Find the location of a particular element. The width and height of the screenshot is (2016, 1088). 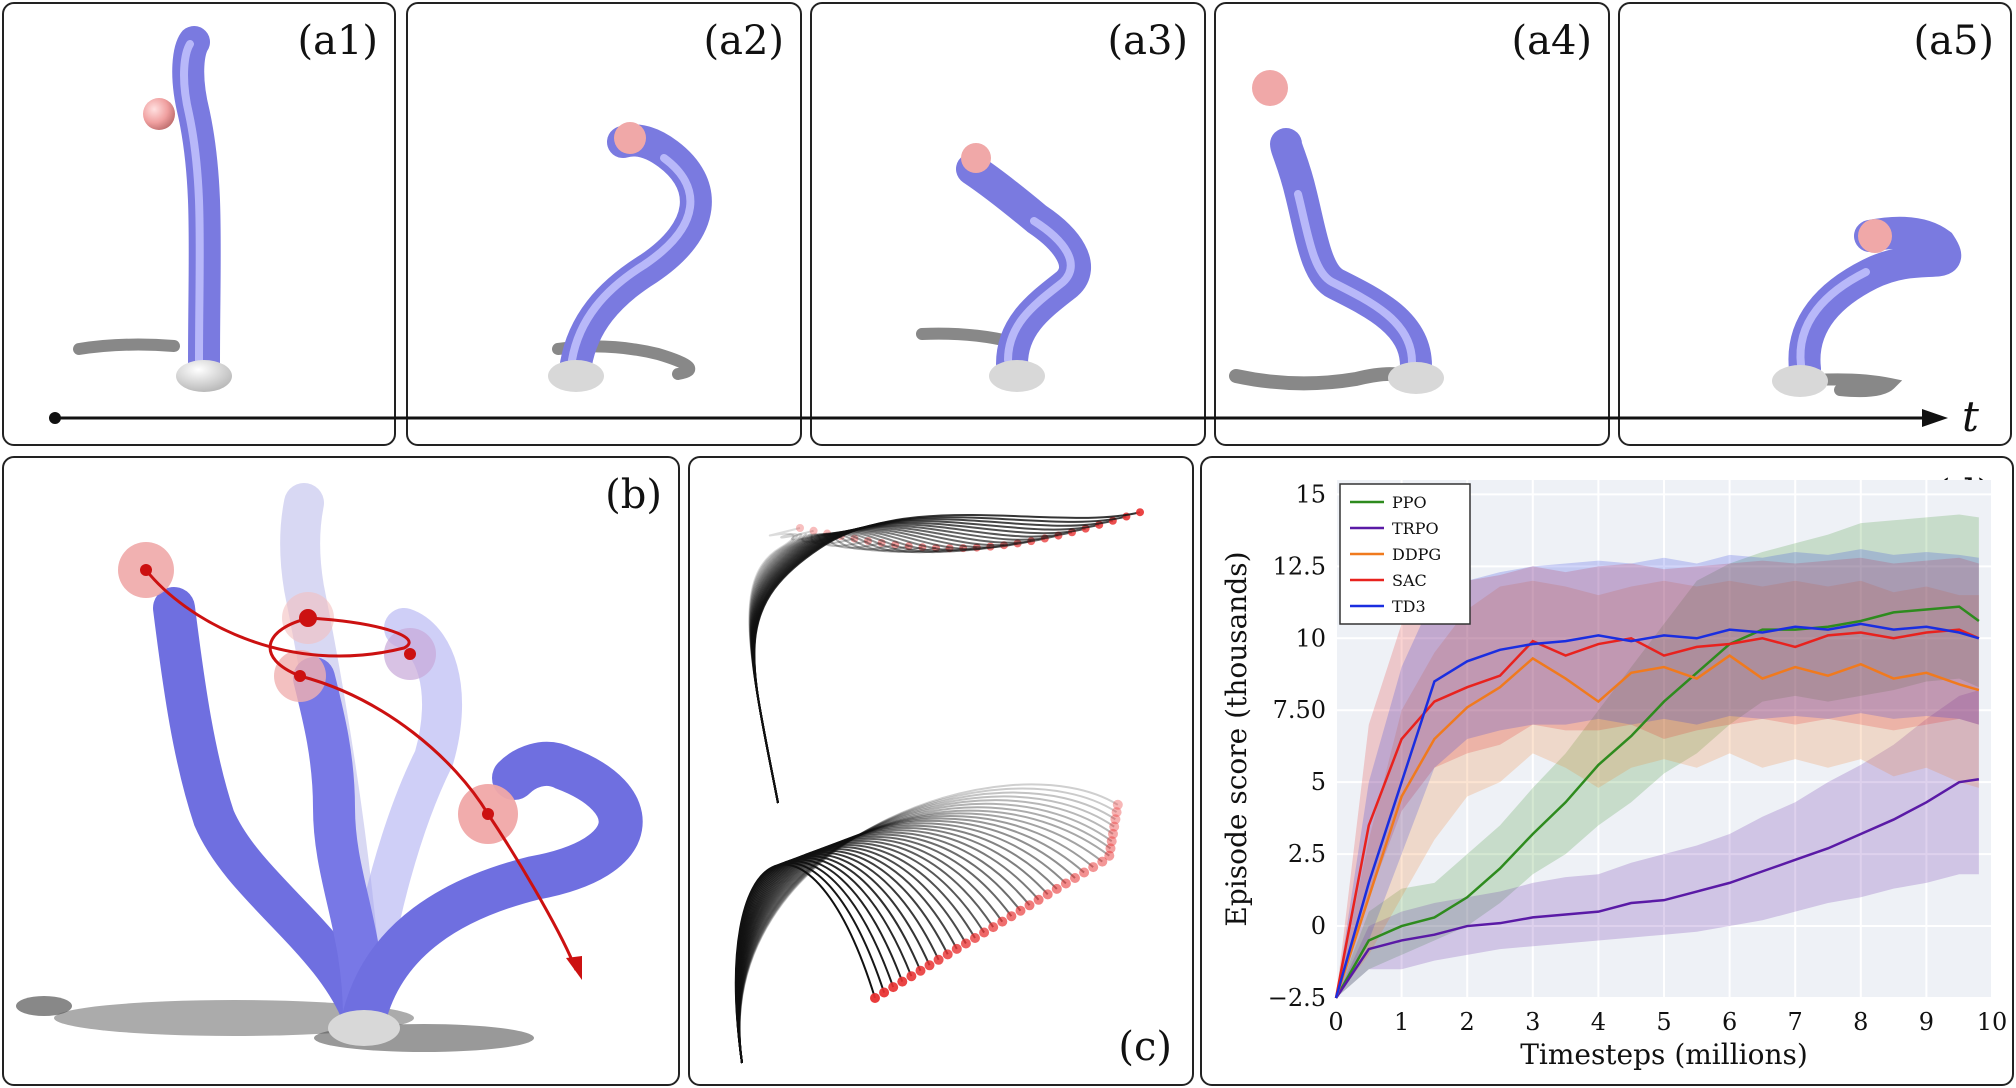

x-tick-label: 5 is located at coordinates (1663, 1022).